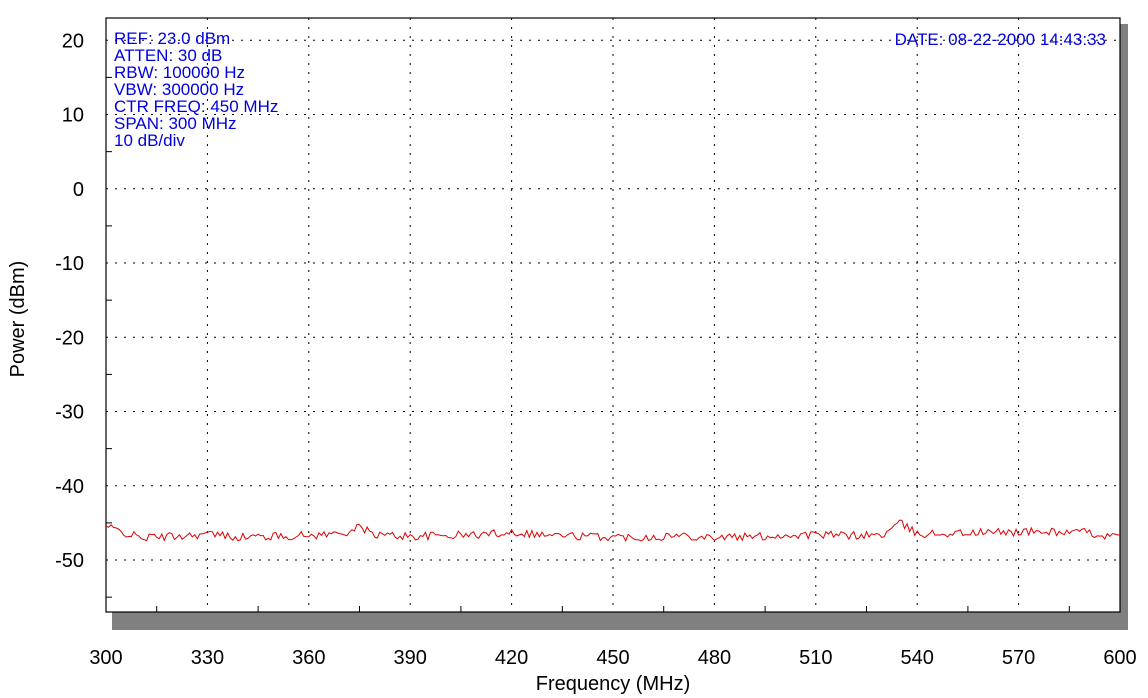 This screenshot has height=698, width=1148. Describe the element at coordinates (69, 301) in the screenshot. I see `y-tick-labels: 20 10 0 -10 -20 -30 -40 -50` at that location.